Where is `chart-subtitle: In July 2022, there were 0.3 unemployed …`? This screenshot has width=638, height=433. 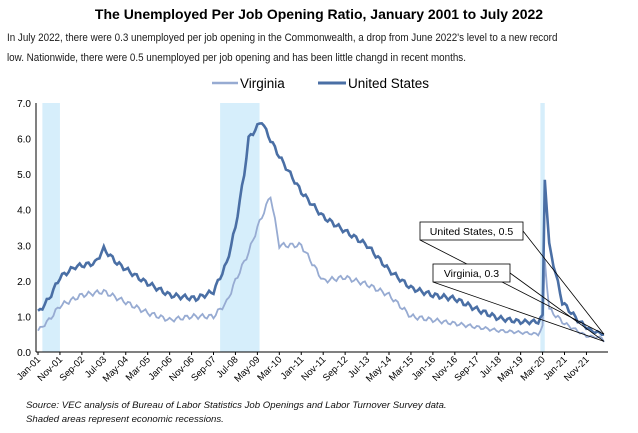
chart-subtitle: In July 2022, there were 0.3 unemployed … is located at coordinates (319, 48).